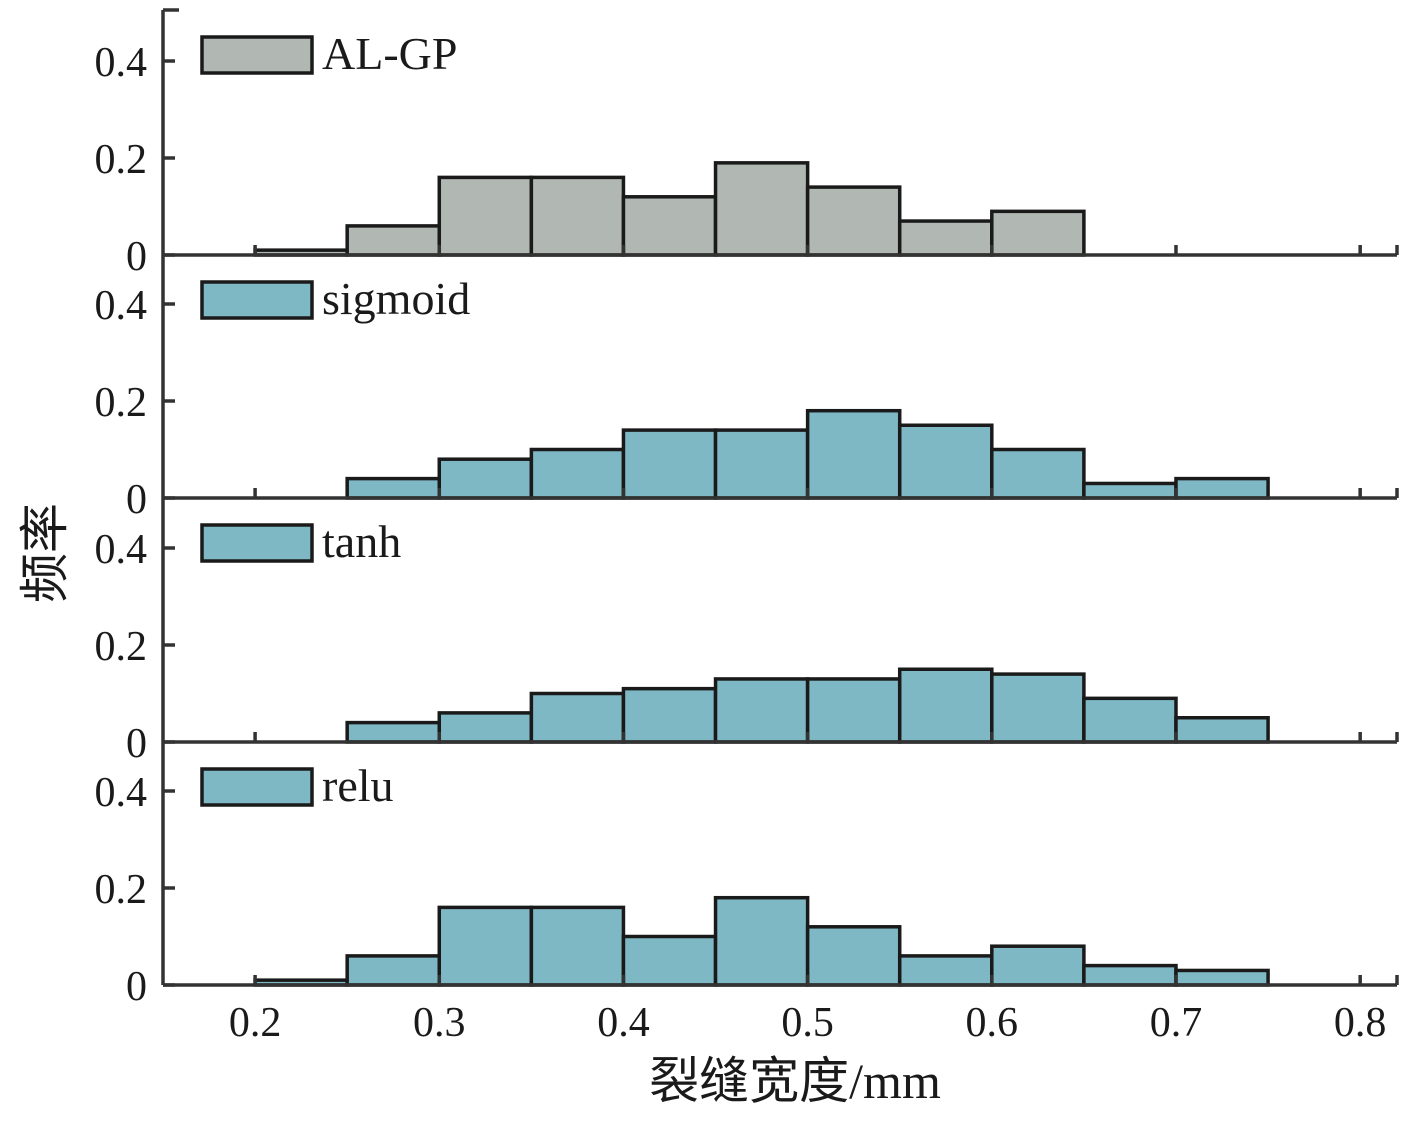  What do you see at coordinates (795, 1081) in the screenshot?
I see `x-axis-title: 裂缝宽度/mm` at bounding box center [795, 1081].